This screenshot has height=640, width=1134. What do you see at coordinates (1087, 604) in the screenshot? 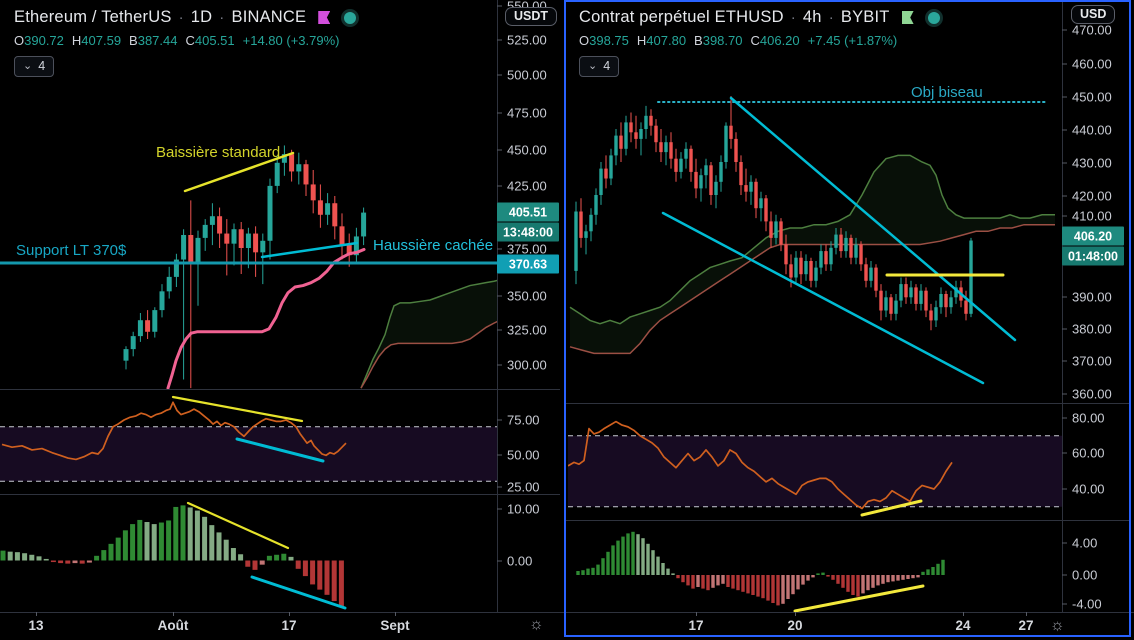
I see `price-axis-label: -4.00` at bounding box center [1087, 604].